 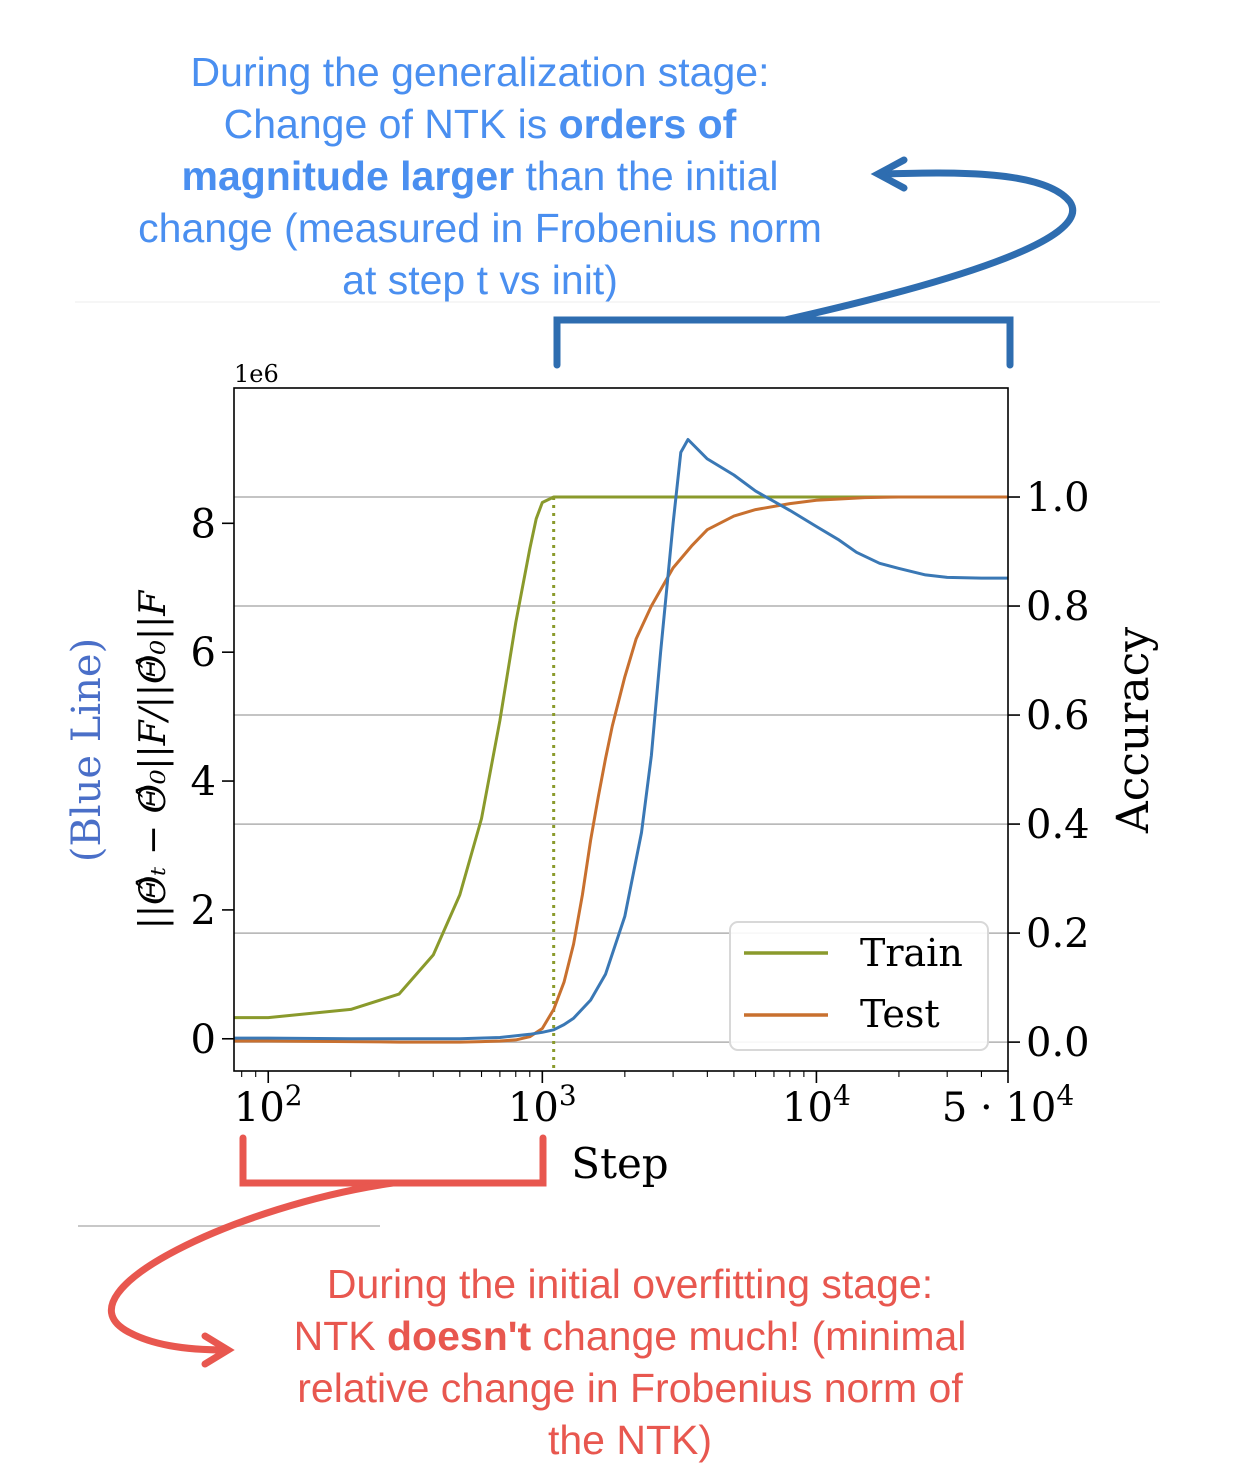 What do you see at coordinates (630, 1388) in the screenshot?
I see `annotation-line: relative change in Frobenius norm of` at bounding box center [630, 1388].